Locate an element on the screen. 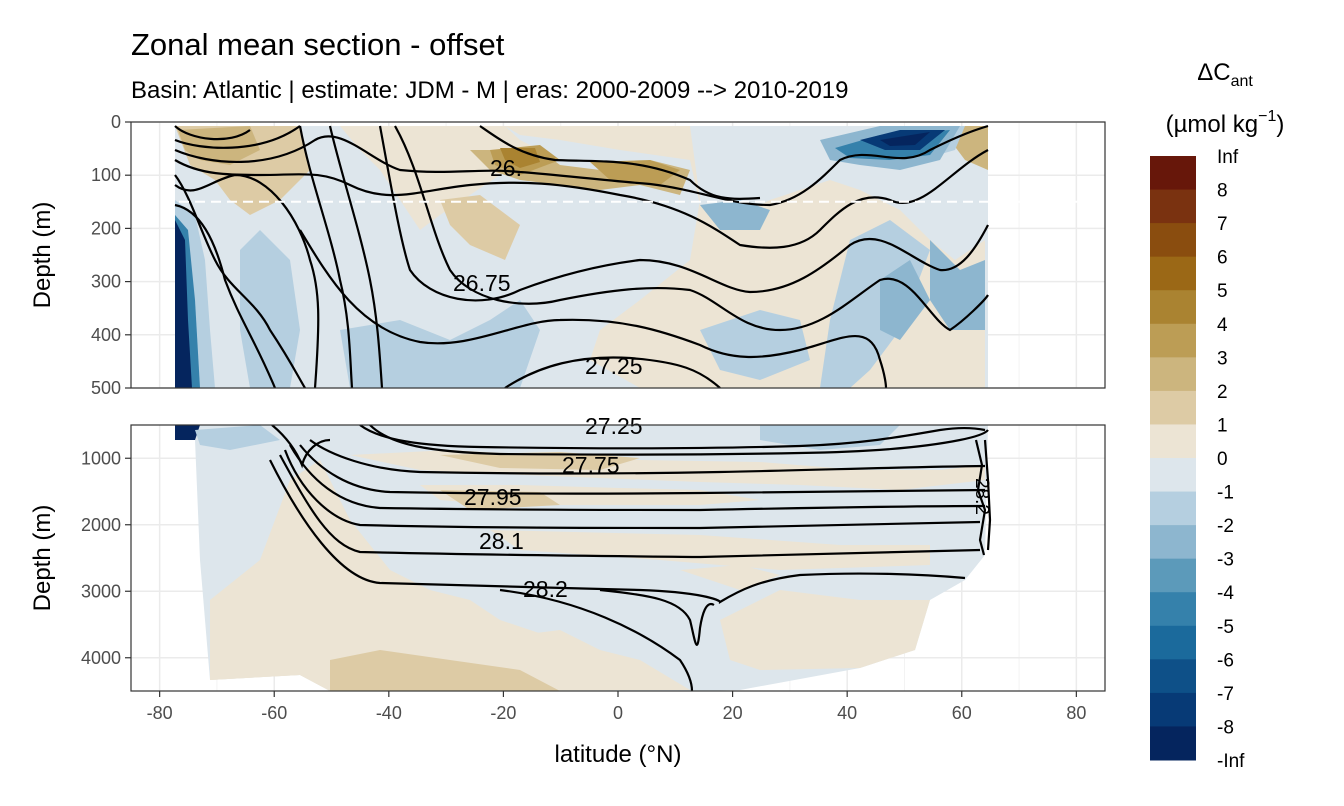  x-tick-label: 20 is located at coordinates (733, 713).